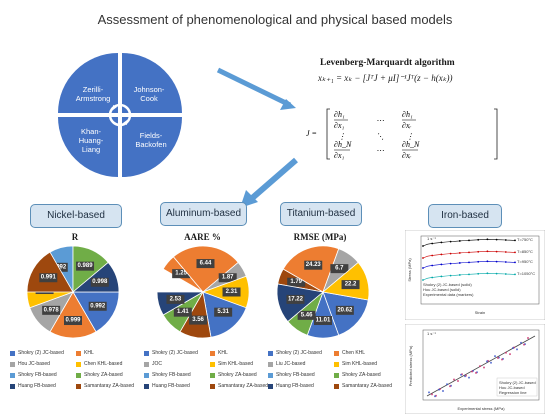  What do you see at coordinates (73, 321) in the screenshot?
I see `pie-value-label: 0.999` at bounding box center [73, 321].